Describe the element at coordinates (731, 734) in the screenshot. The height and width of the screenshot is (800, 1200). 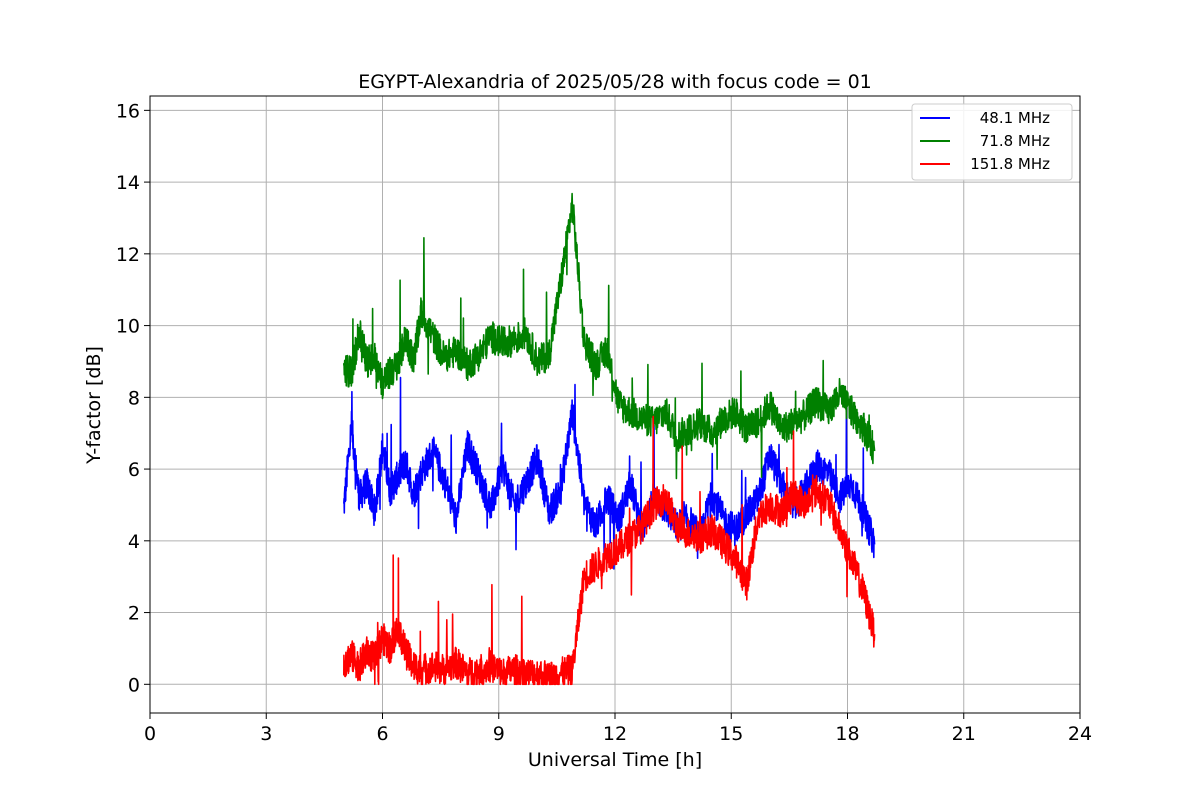
I see `x-tick-label: 15` at that location.